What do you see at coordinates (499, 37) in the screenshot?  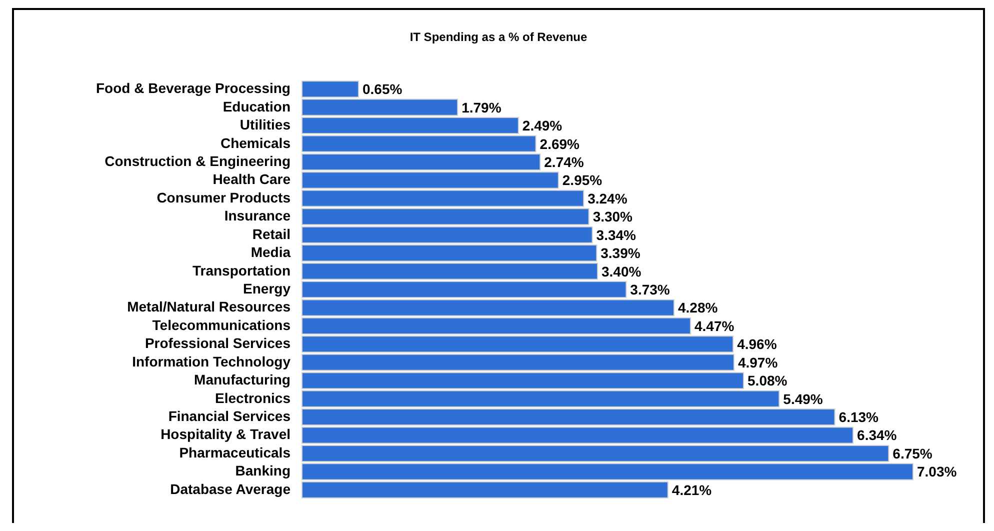 I see `chart-title: IT Spending as a % of Revenue` at bounding box center [499, 37].